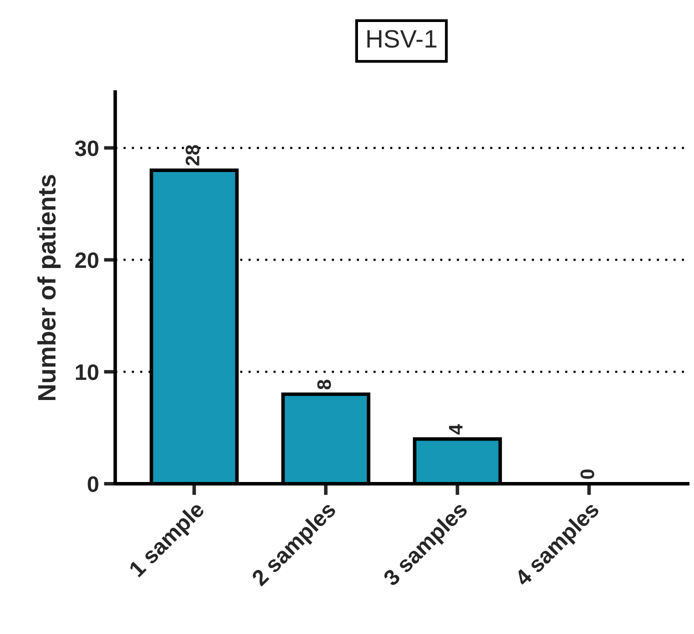 This screenshot has height=634, width=694. Describe the element at coordinates (401, 39) in the screenshot. I see `chart-title: HSV-1` at that location.